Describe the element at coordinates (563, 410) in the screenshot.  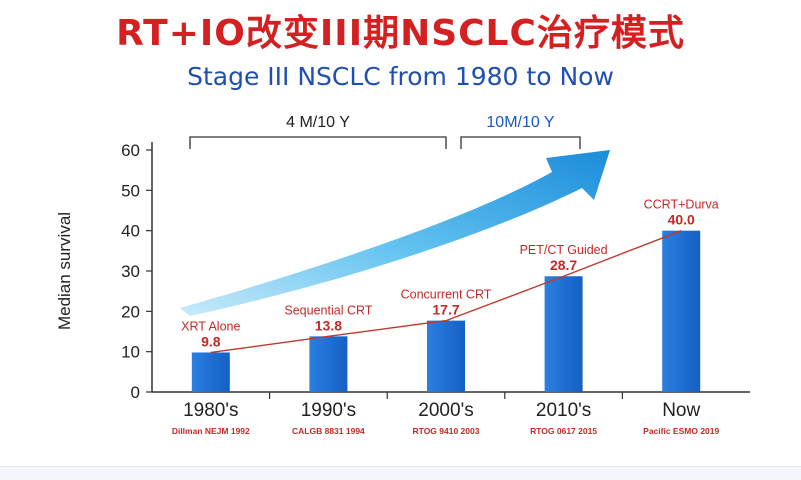
I see `x-tick-label: 2010's` at that location.